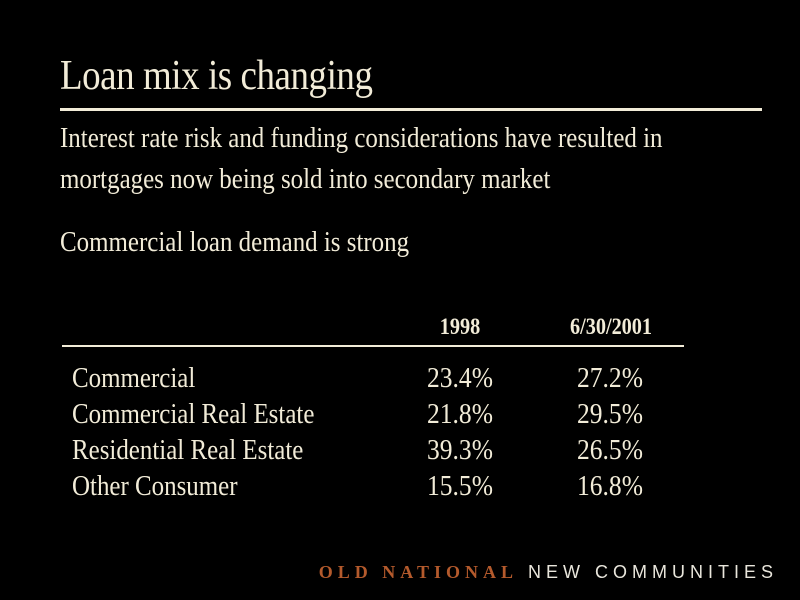 The height and width of the screenshot is (600, 800). I want to click on table-header-divider, so click(373, 346).